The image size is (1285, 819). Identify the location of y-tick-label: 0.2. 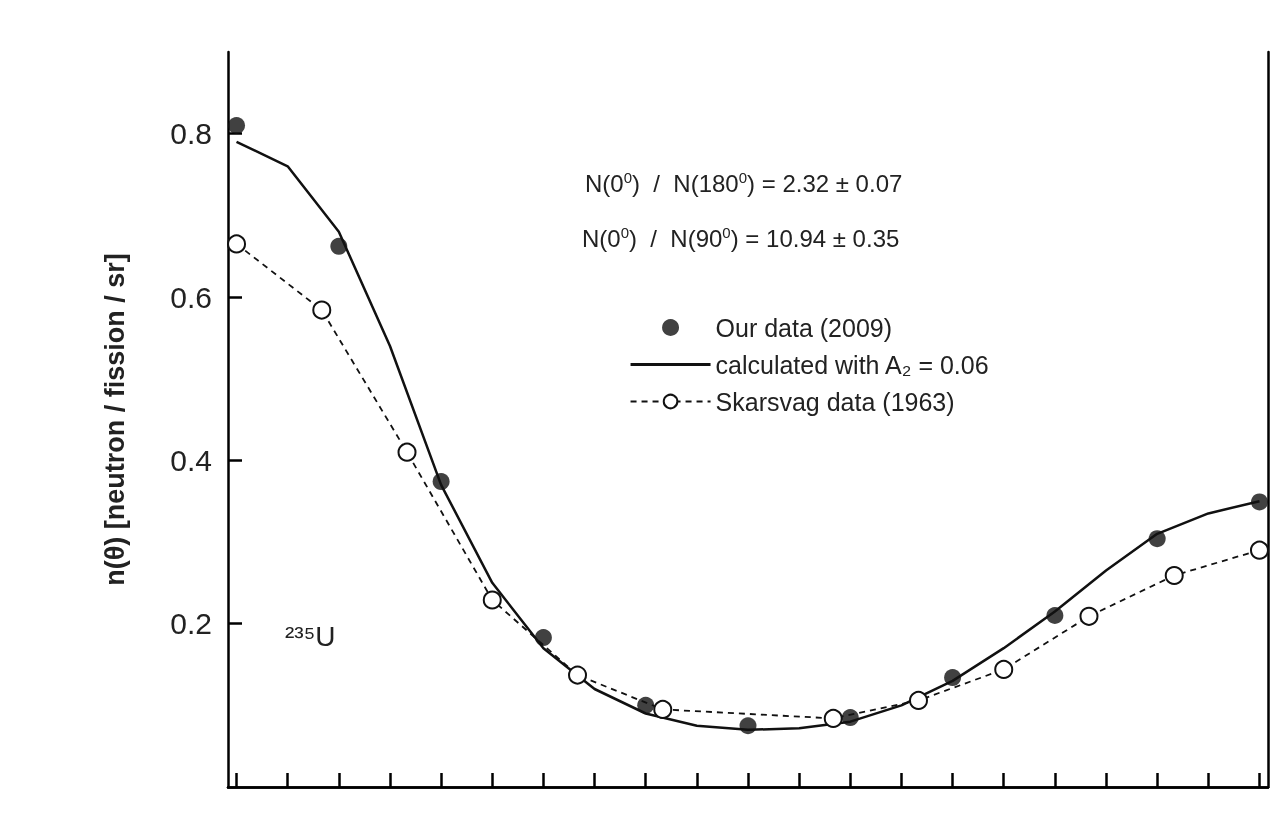
(191, 624).